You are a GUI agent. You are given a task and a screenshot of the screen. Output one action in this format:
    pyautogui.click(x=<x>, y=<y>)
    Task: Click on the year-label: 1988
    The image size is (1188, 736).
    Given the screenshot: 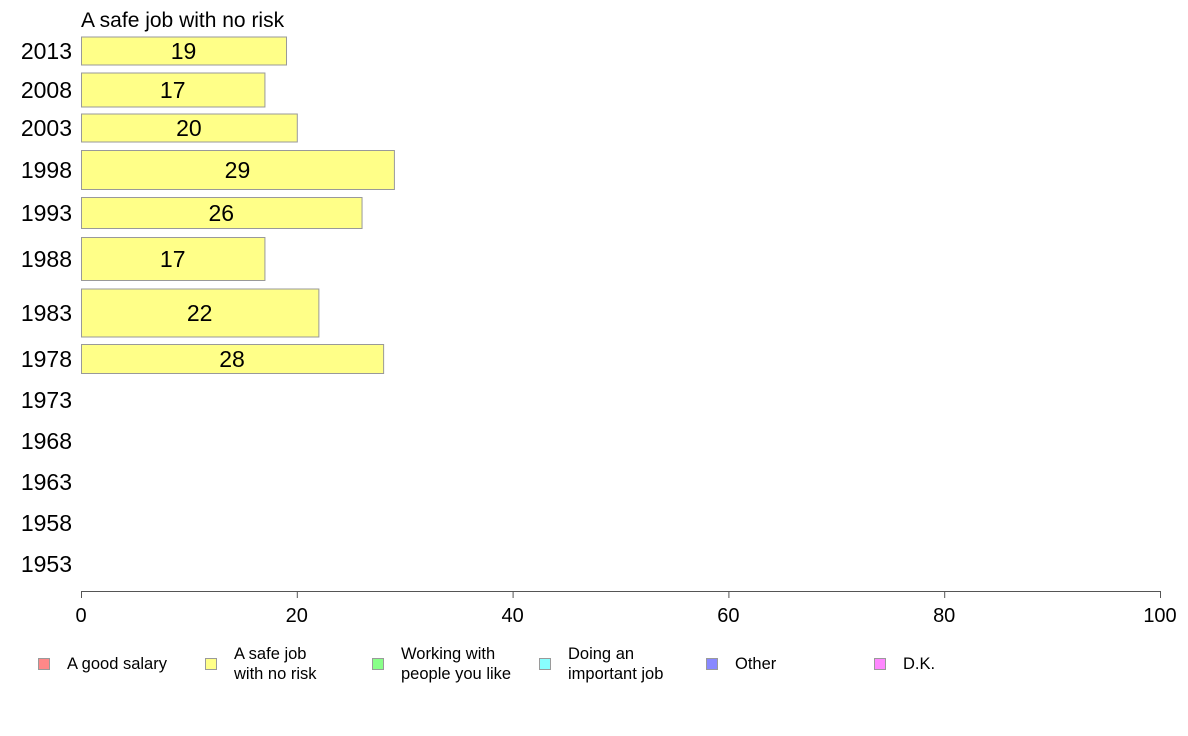 What is the action you would take?
    pyautogui.click(x=46, y=259)
    